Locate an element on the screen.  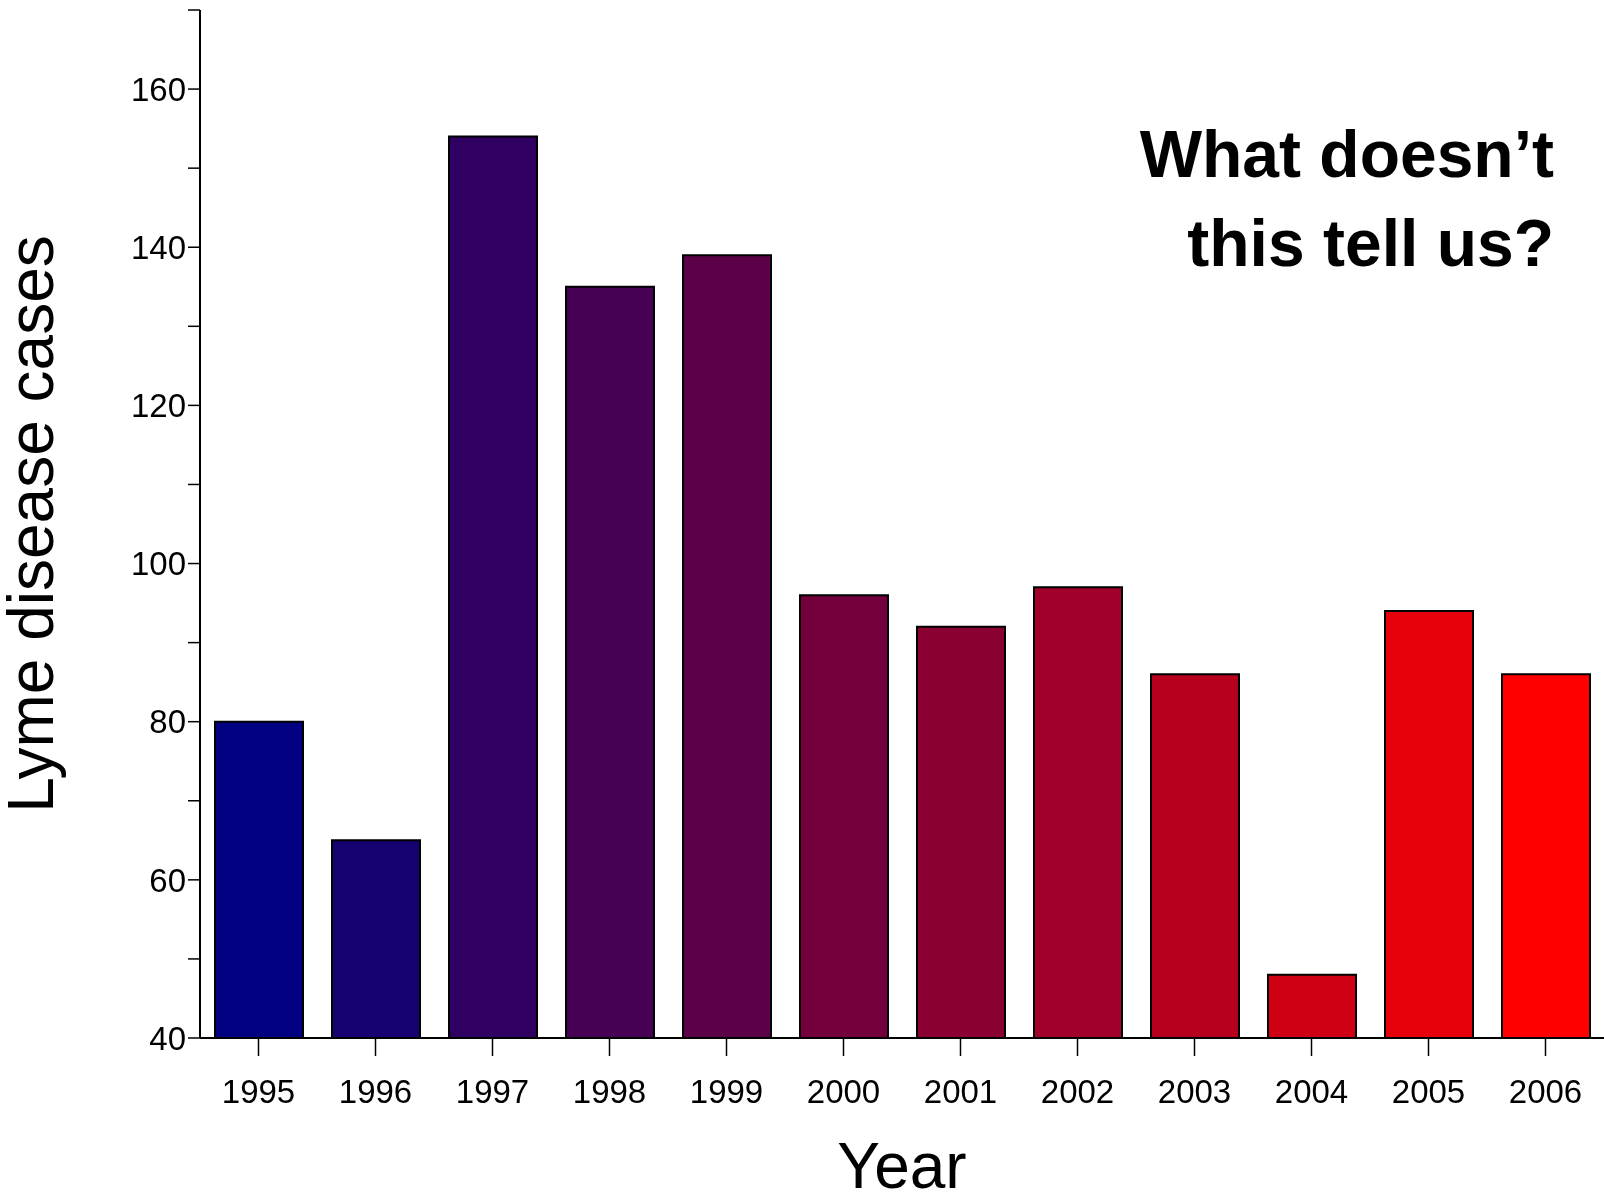
y-axis-title: Lyme disease cases is located at coordinates (33, 524).